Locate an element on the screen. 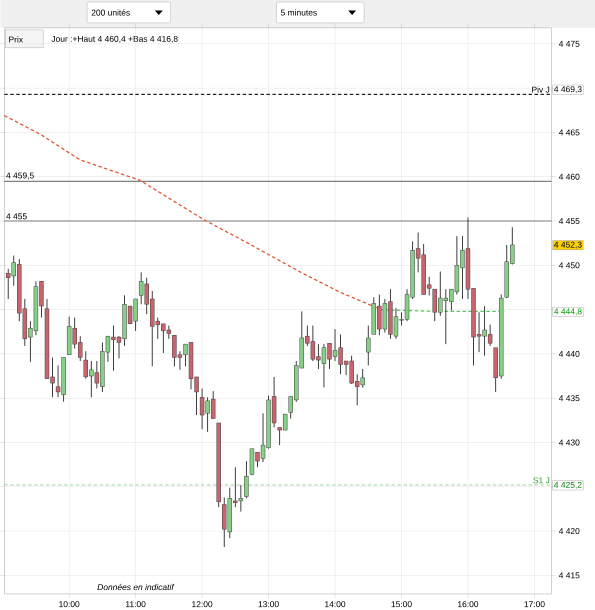 Image resolution: width=595 pixels, height=610 pixels. y-tick-label: 4 440 is located at coordinates (569, 353).